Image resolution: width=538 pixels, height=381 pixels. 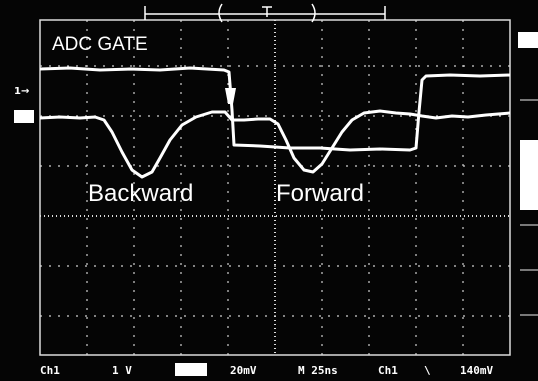 I want to click on readout-channel: Ch1, so click(x=50, y=370).